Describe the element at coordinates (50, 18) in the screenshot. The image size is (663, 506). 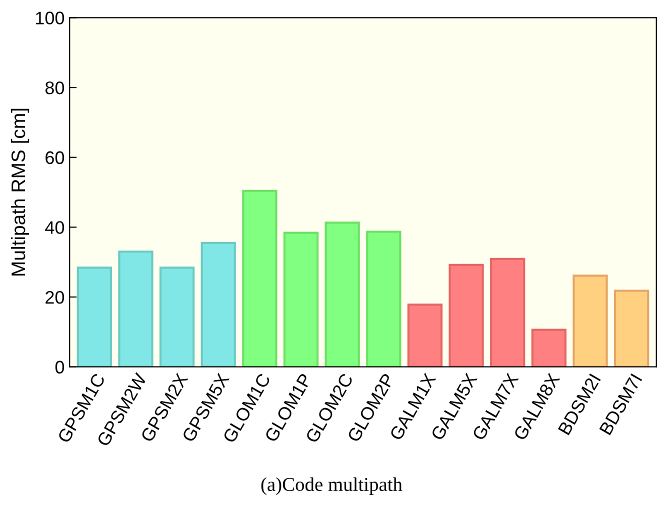
I see `y-tick-label: 100` at that location.